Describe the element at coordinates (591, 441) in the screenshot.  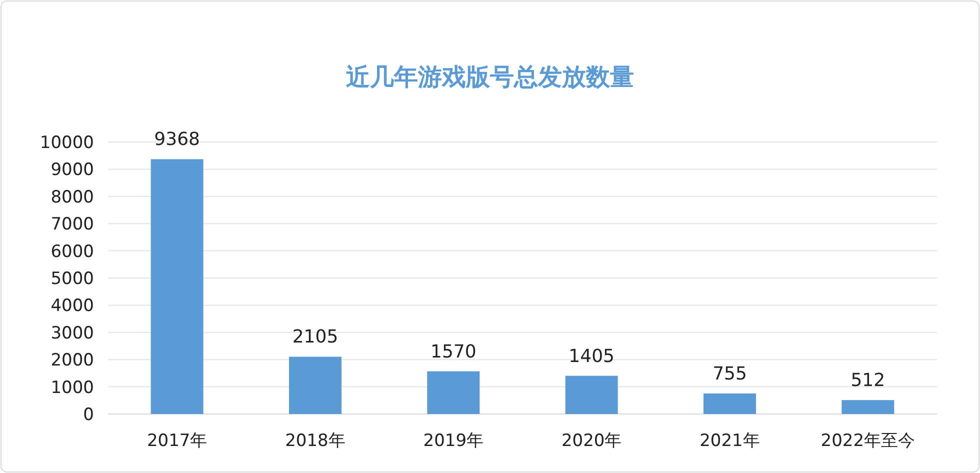
I see `x-tick-label: 2020年` at that location.